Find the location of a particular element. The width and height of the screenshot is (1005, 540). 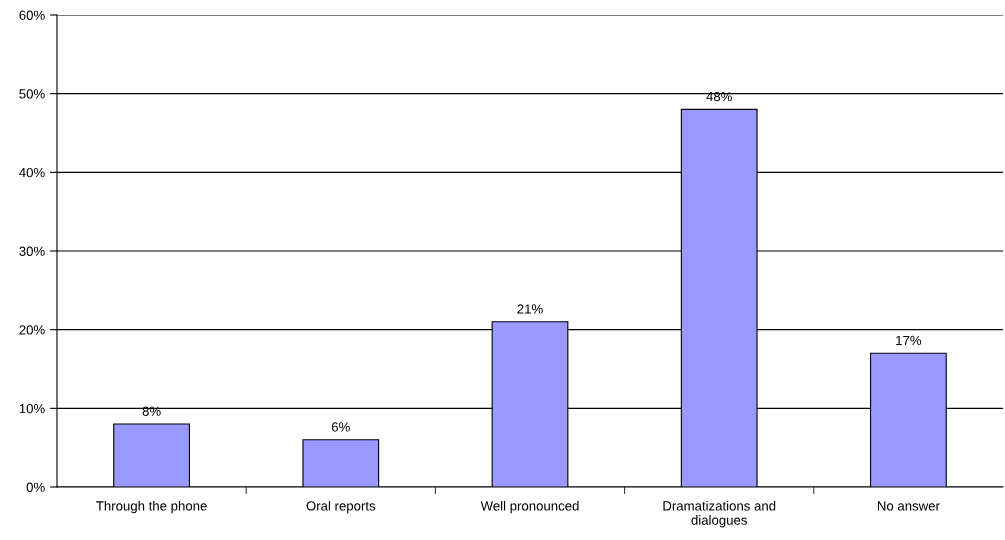

y-tick-label: 50% is located at coordinates (32, 94).